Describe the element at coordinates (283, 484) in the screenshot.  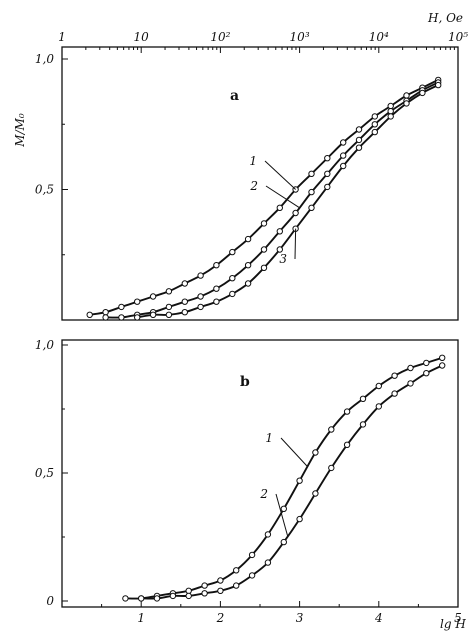
I see `panel-b-curve-labels: 12` at that location.